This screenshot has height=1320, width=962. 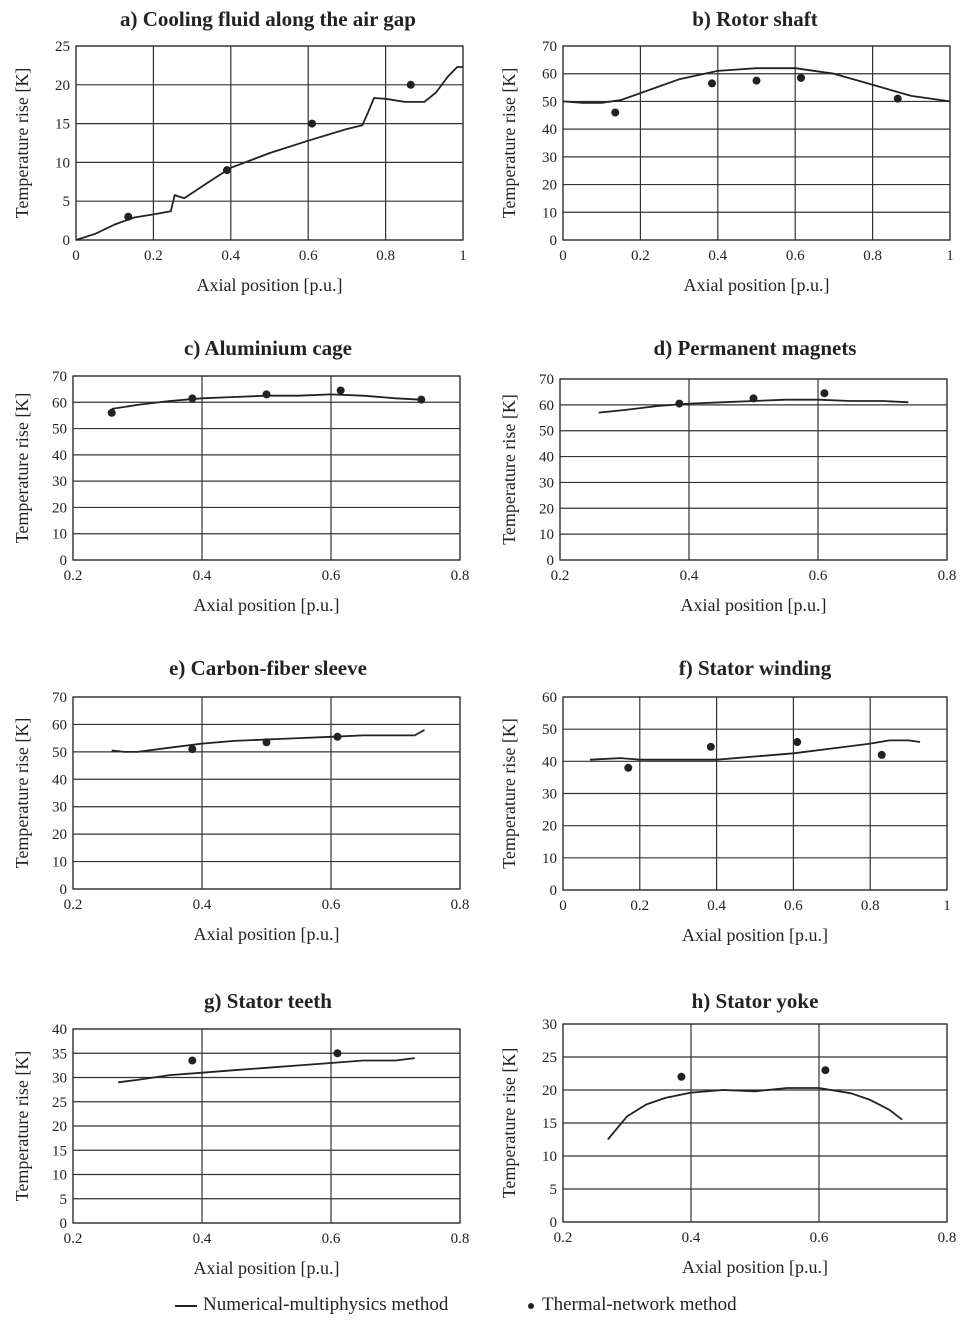 I want to click on legend-dot-label: Thermal-network method, so click(x=639, y=1304).